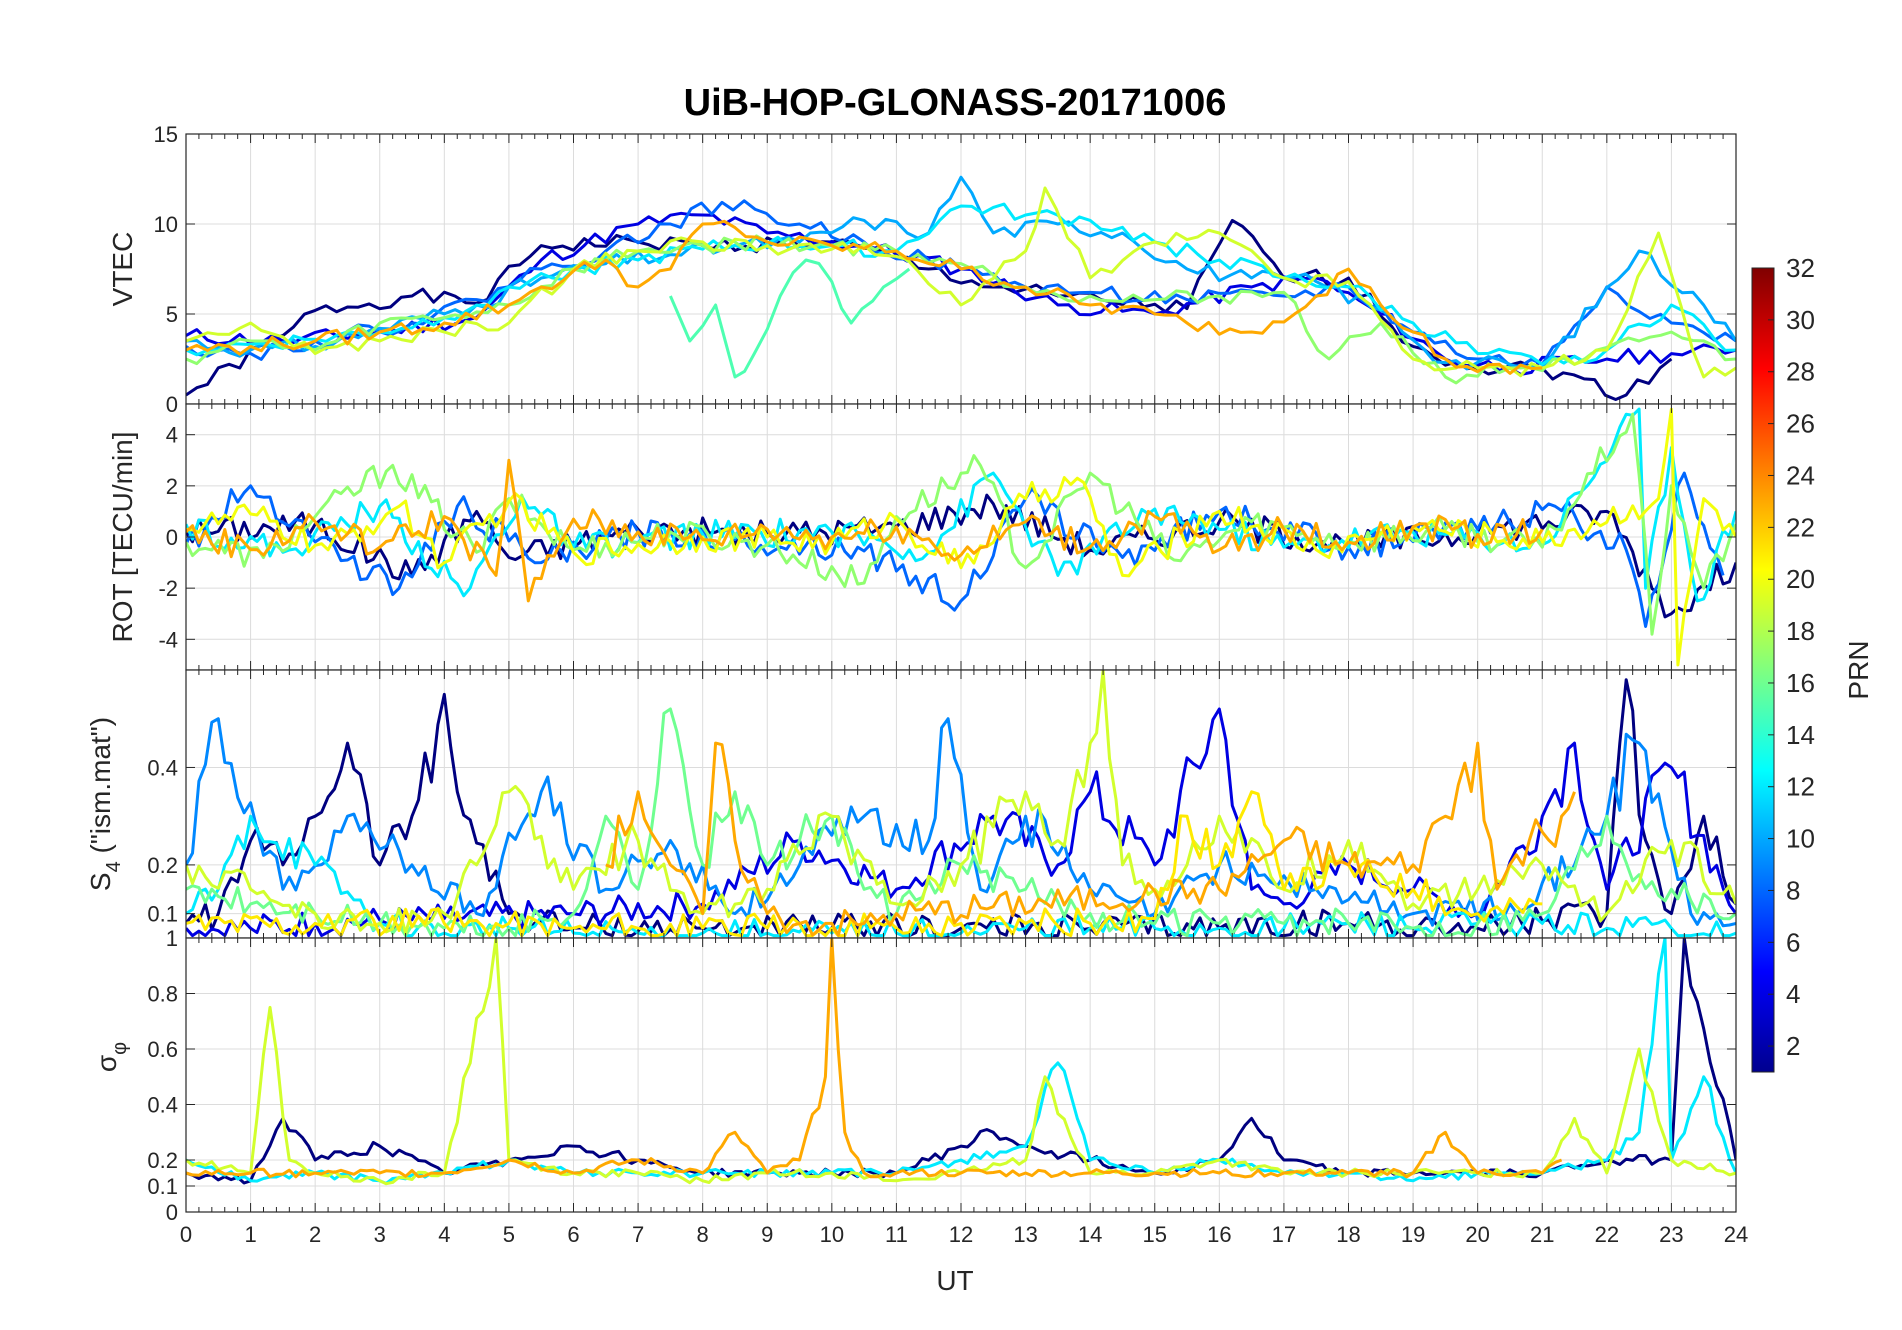 Image resolution: width=1902 pixels, height=1330 pixels. What do you see at coordinates (1090, 1234) in the screenshot?
I see `x-tick-label: 14` at bounding box center [1090, 1234].